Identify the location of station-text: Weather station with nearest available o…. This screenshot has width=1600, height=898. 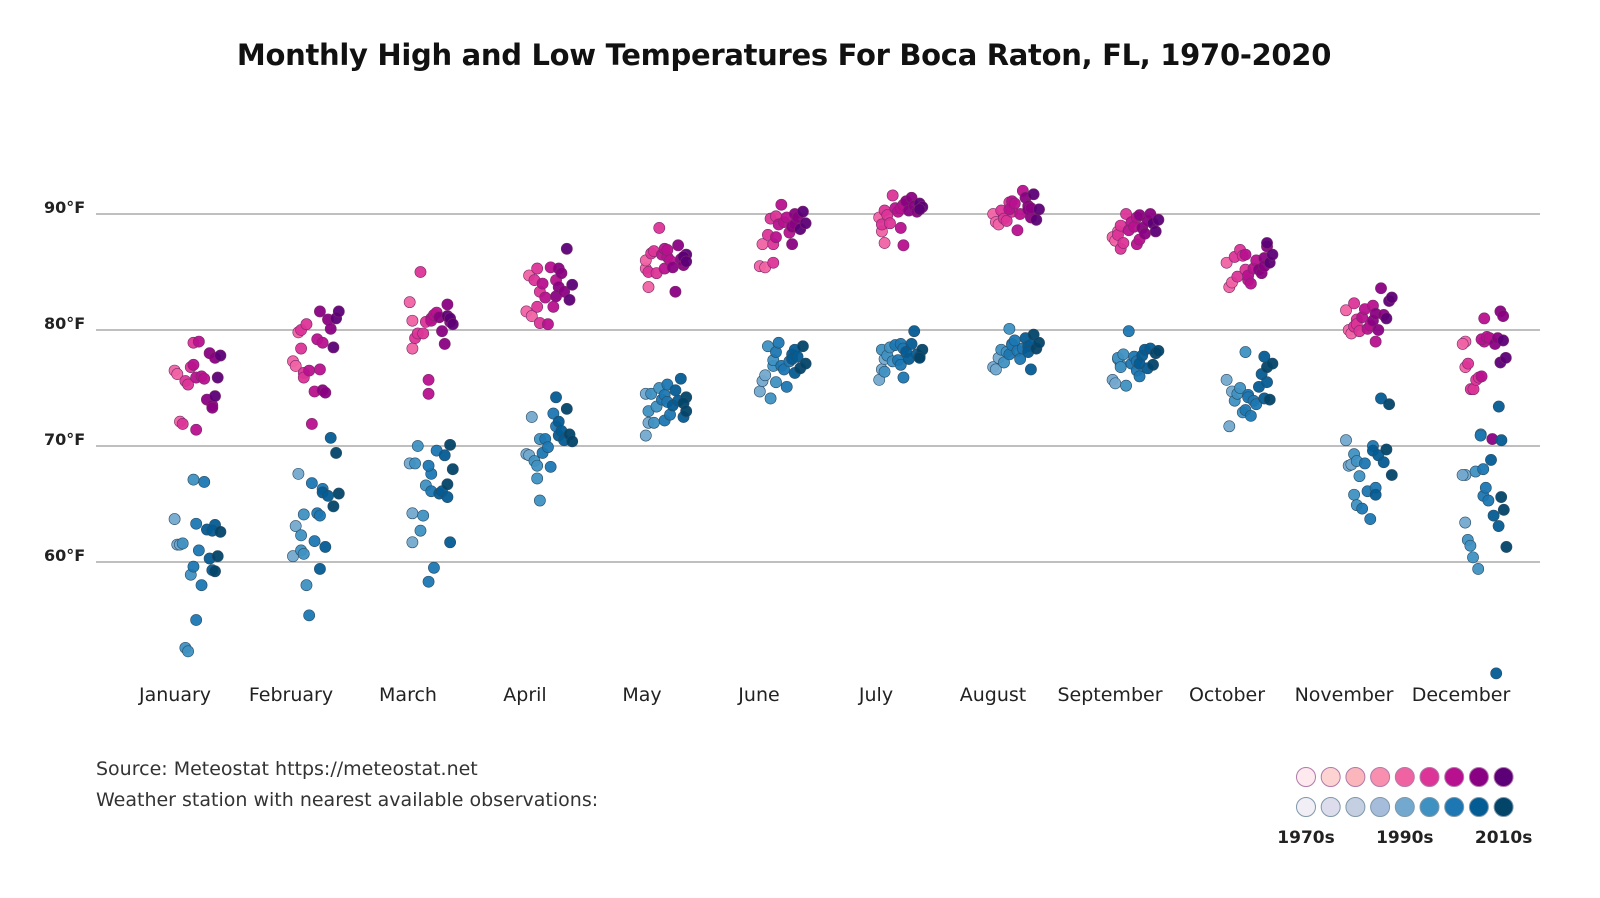
(347, 800).